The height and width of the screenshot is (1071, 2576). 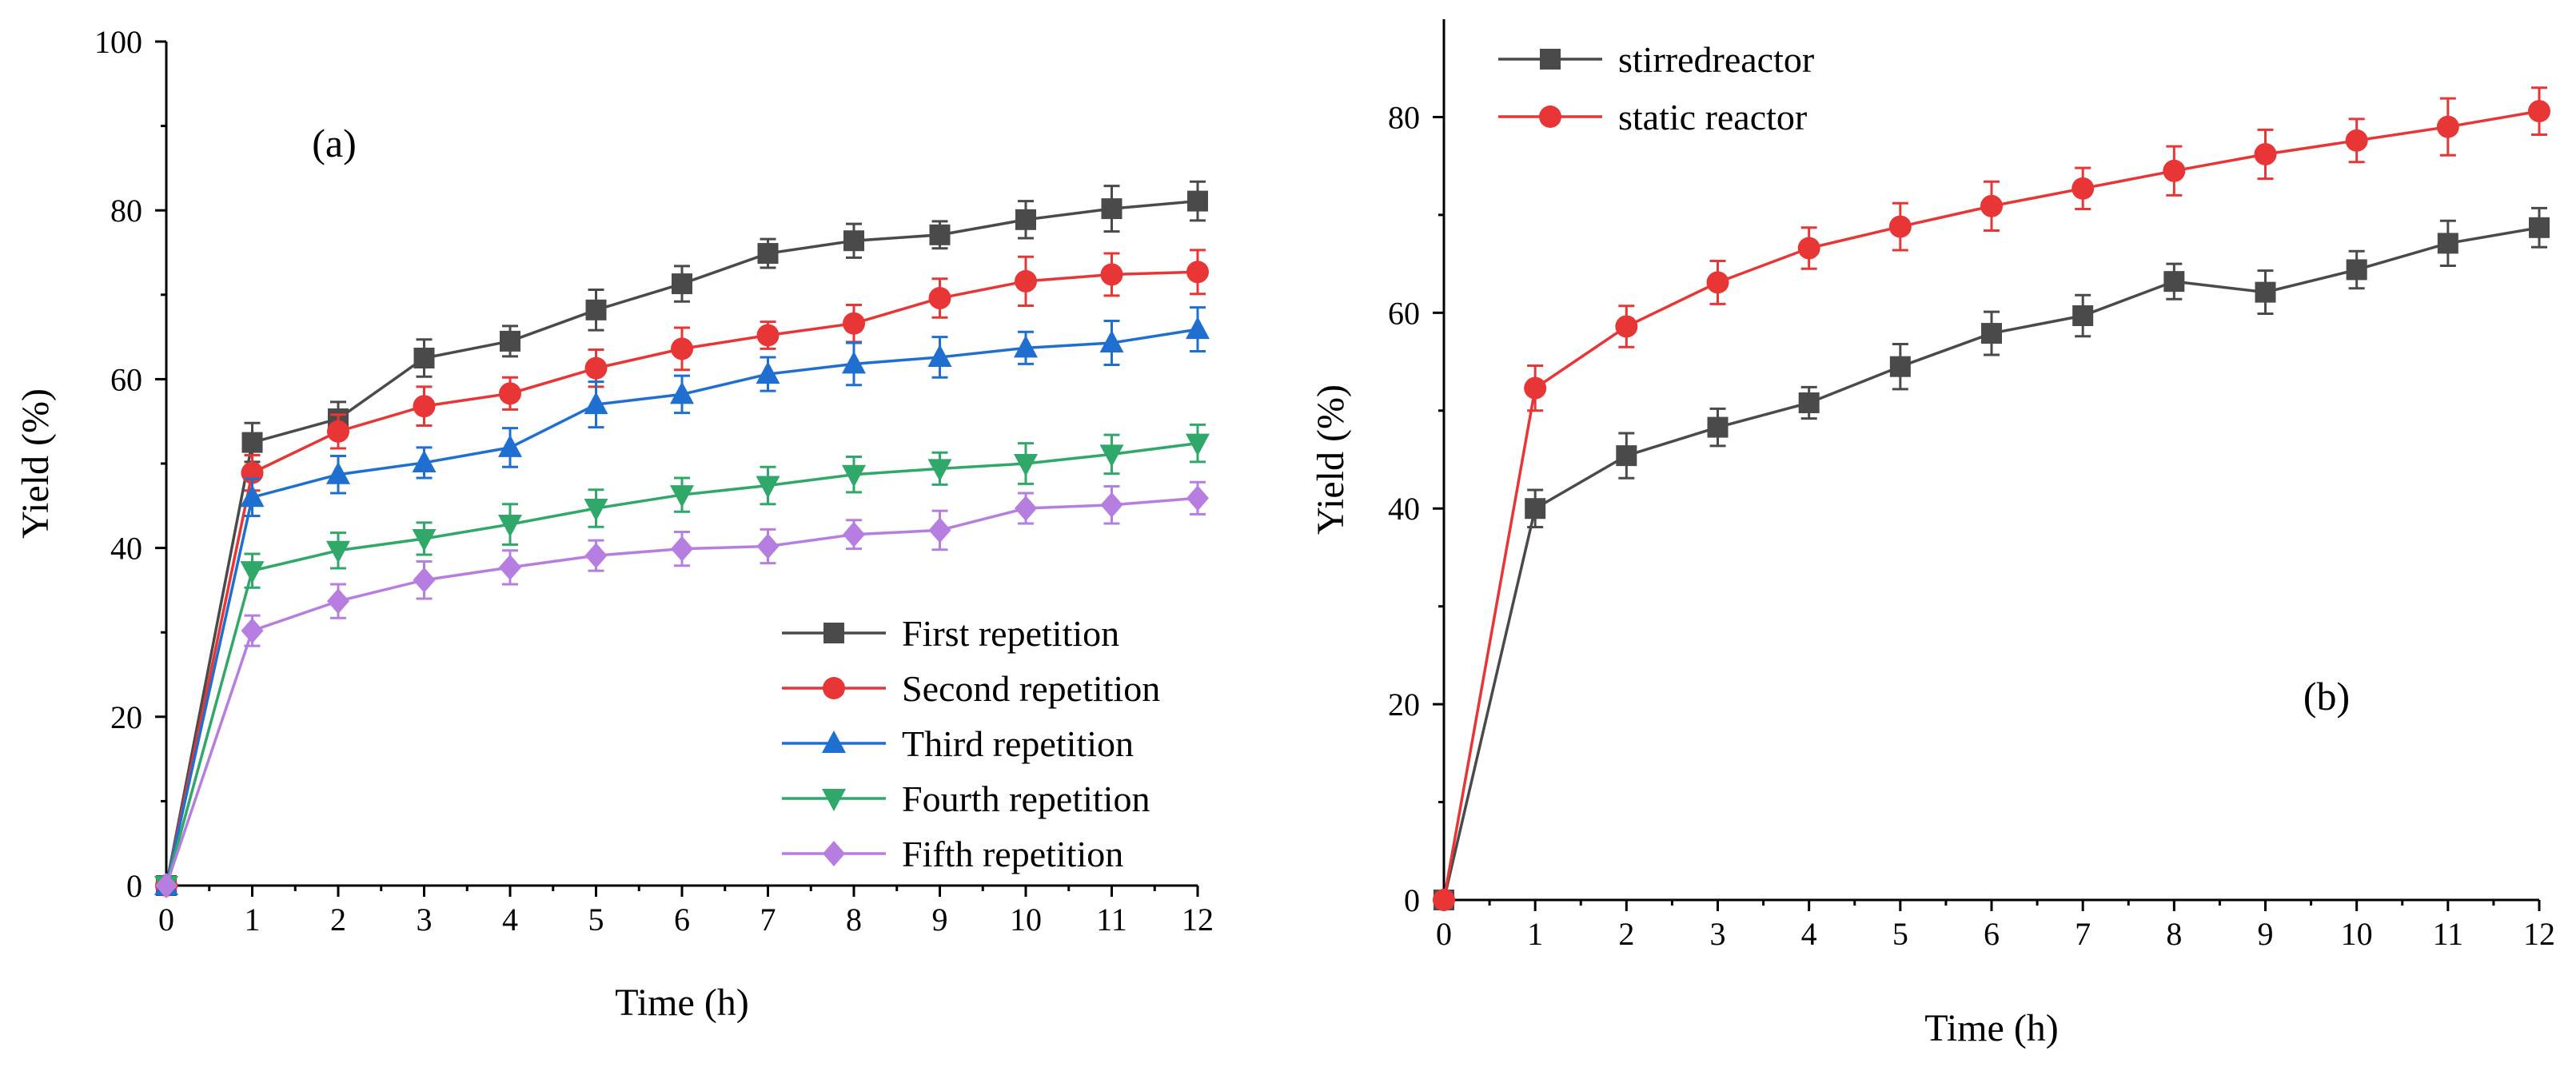 What do you see at coordinates (768, 920) in the screenshot?
I see `x-tick-label: 7` at bounding box center [768, 920].